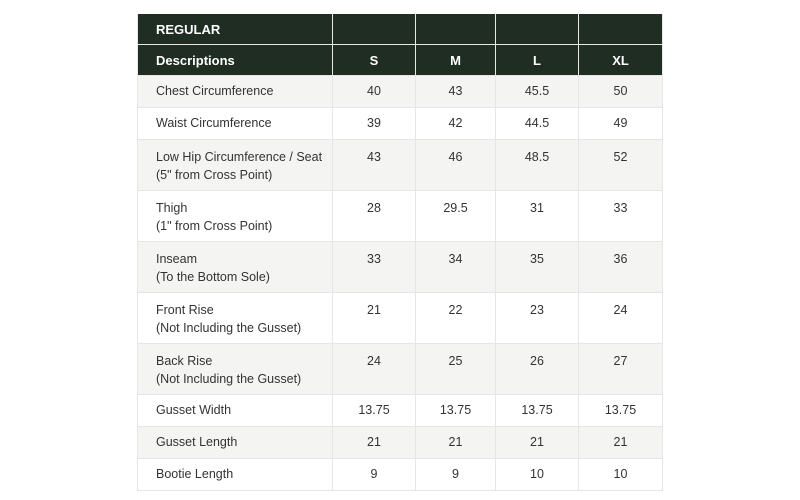  I want to click on table-row: Gusset Length 21 21 21 21, so click(400, 442).